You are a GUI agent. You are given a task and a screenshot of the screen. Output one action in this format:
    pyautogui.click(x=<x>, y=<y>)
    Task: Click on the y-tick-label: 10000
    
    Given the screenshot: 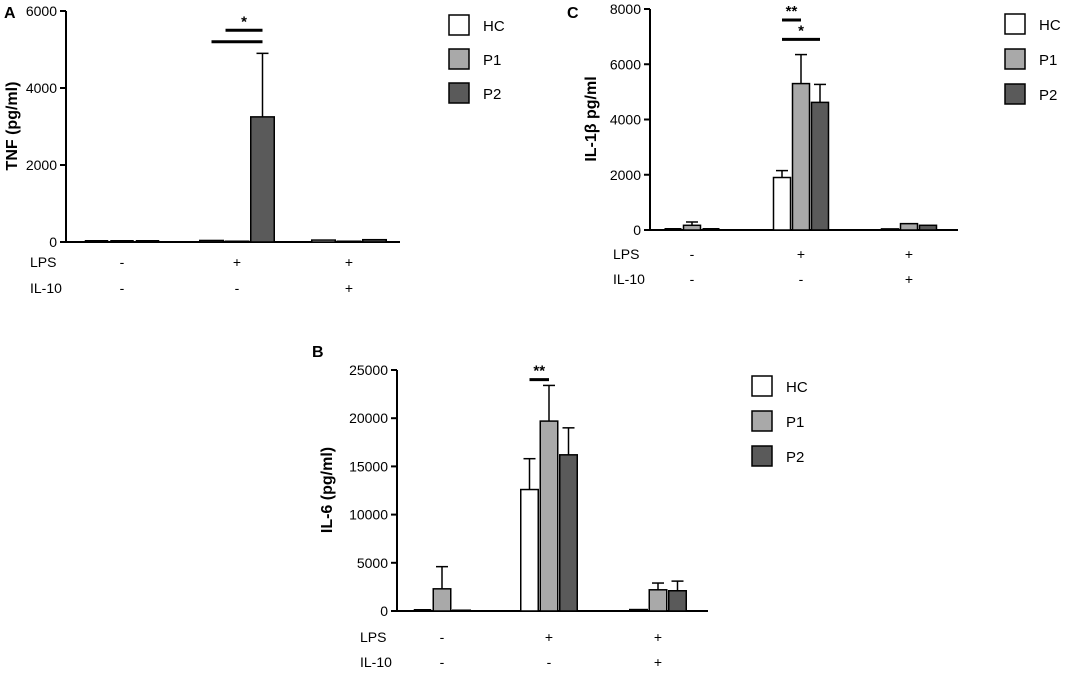 What is the action you would take?
    pyautogui.click(x=368, y=515)
    